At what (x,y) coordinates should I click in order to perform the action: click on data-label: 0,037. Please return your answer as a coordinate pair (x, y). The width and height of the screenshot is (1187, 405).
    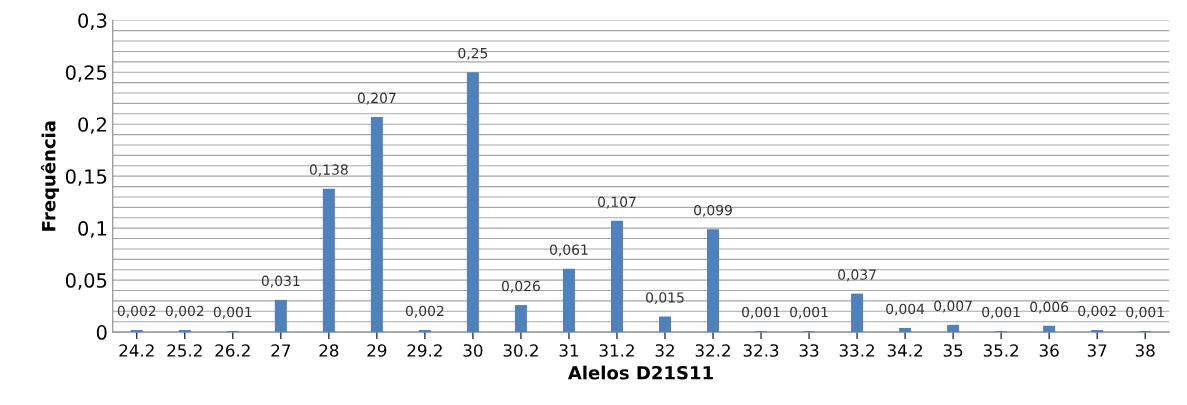
    Looking at the image, I should click on (857, 275).